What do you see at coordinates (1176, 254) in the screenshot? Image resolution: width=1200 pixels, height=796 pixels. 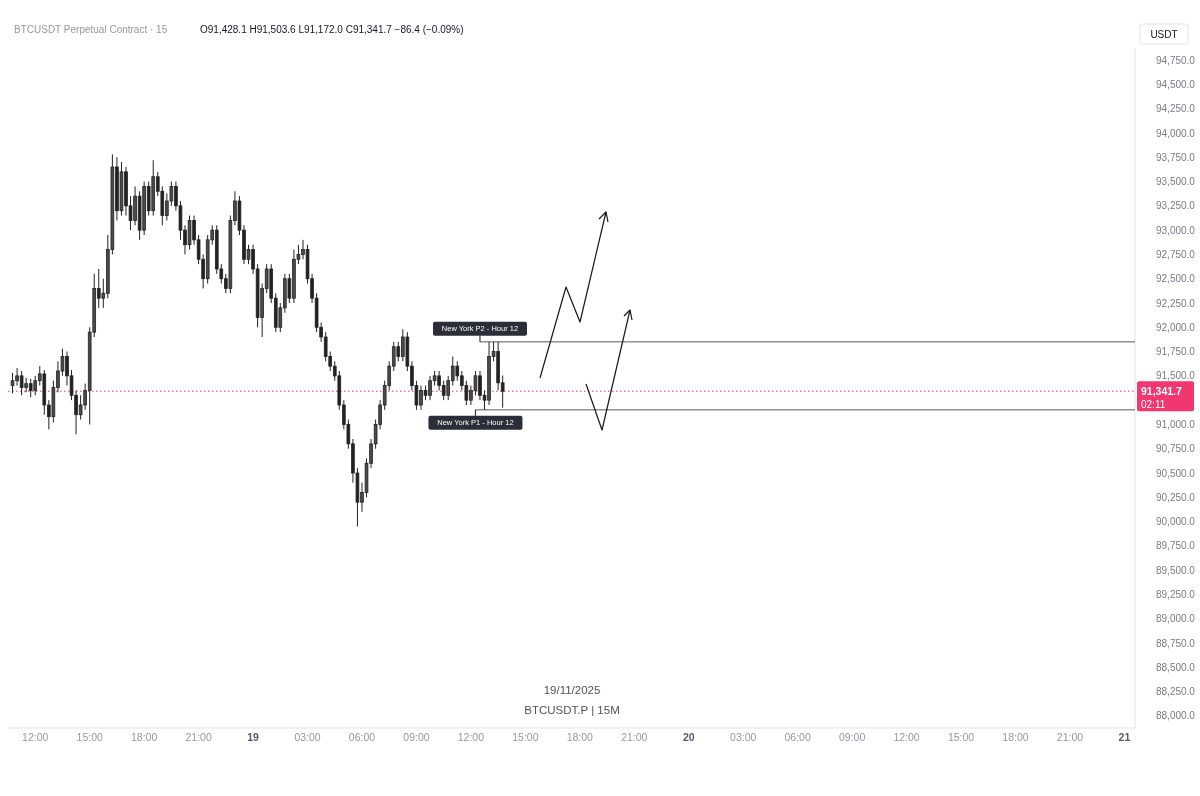 I see `y-tick-label: 92,750.0` at bounding box center [1176, 254].